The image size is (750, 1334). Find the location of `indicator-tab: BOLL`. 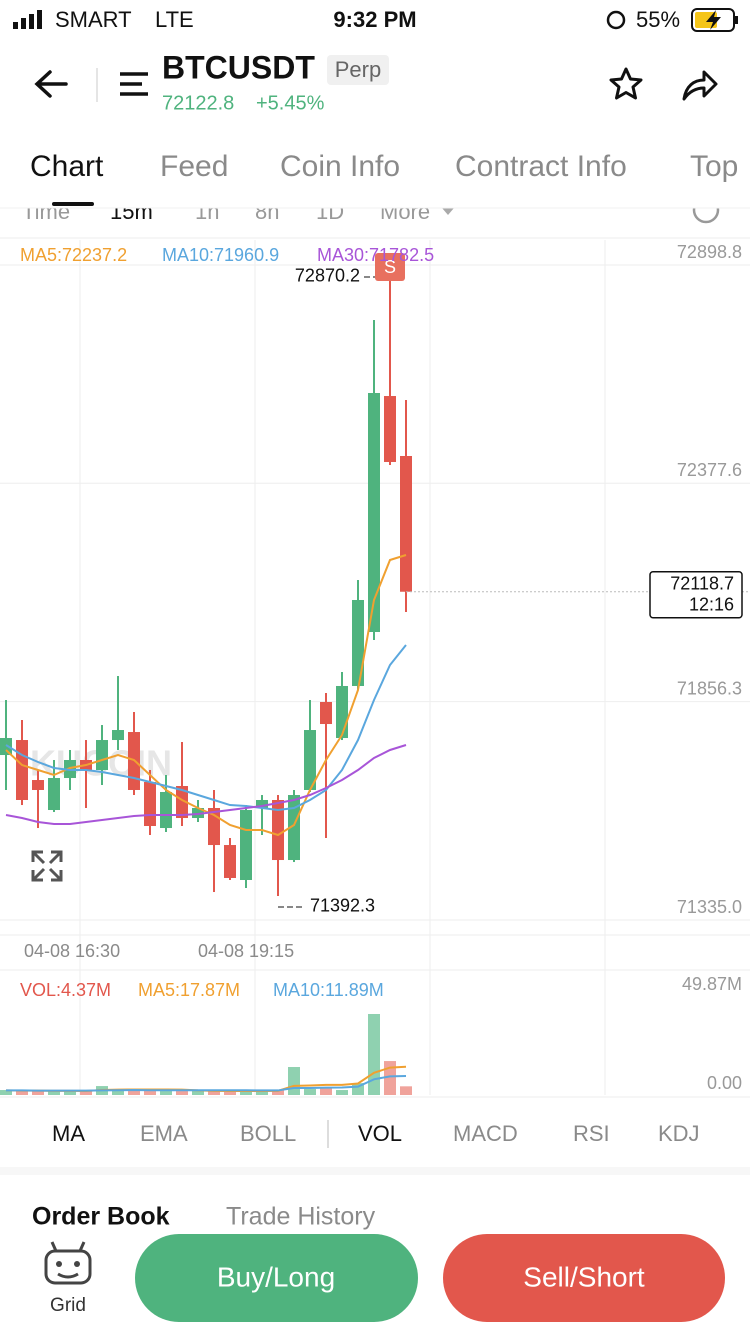

indicator-tab: BOLL is located at coordinates (268, 1133).